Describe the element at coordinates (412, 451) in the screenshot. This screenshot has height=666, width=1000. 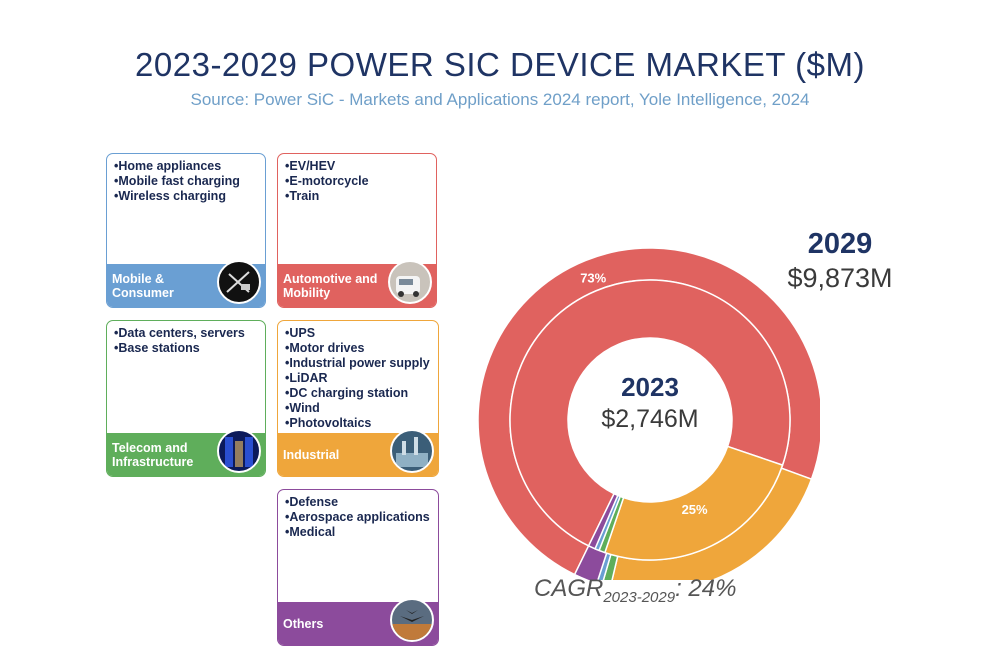
I see `factory-icon` at that location.